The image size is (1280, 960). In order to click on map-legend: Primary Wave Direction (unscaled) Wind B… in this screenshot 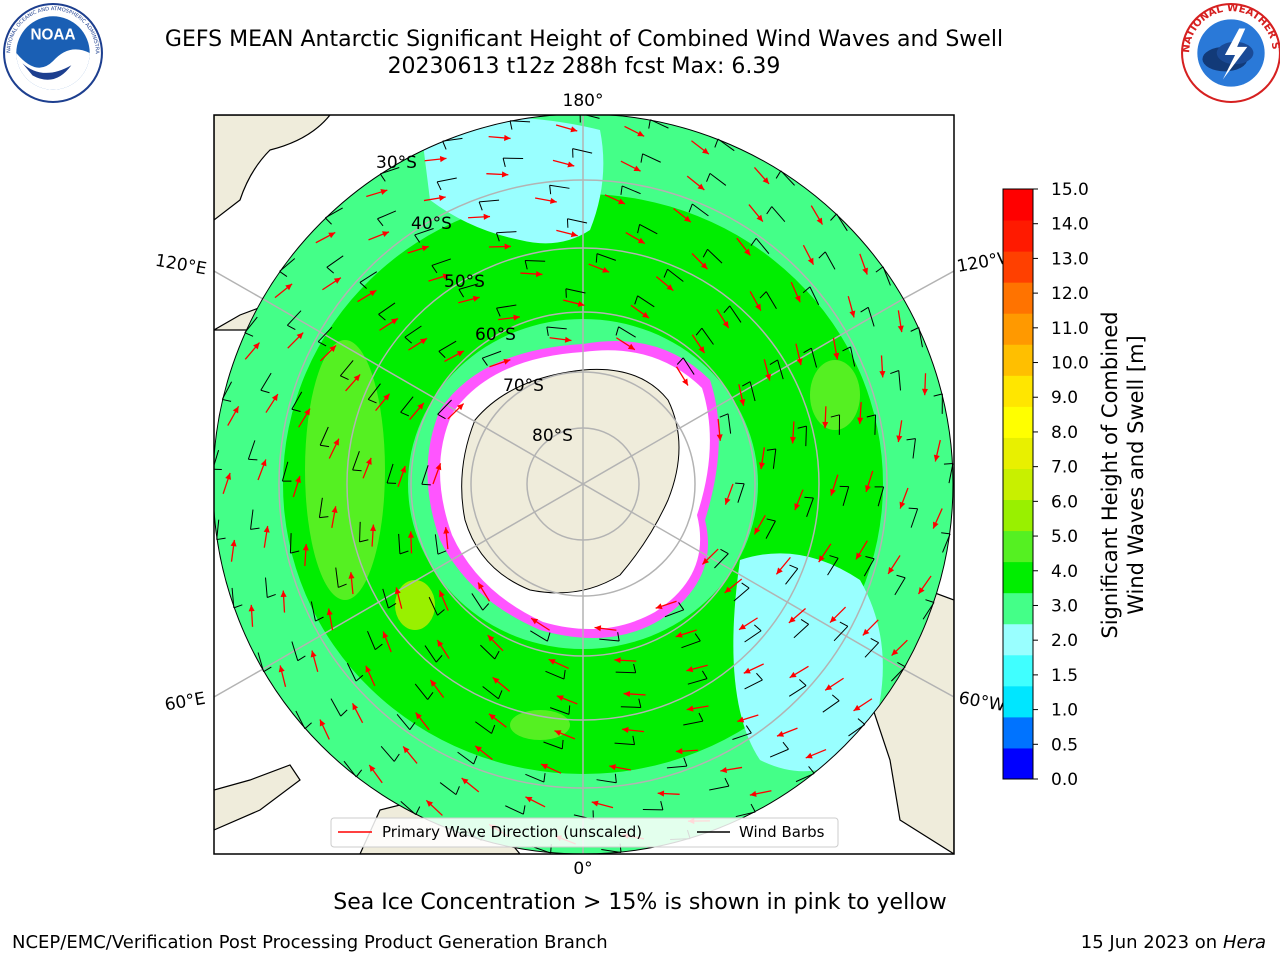, I will do `click(584, 832)`.